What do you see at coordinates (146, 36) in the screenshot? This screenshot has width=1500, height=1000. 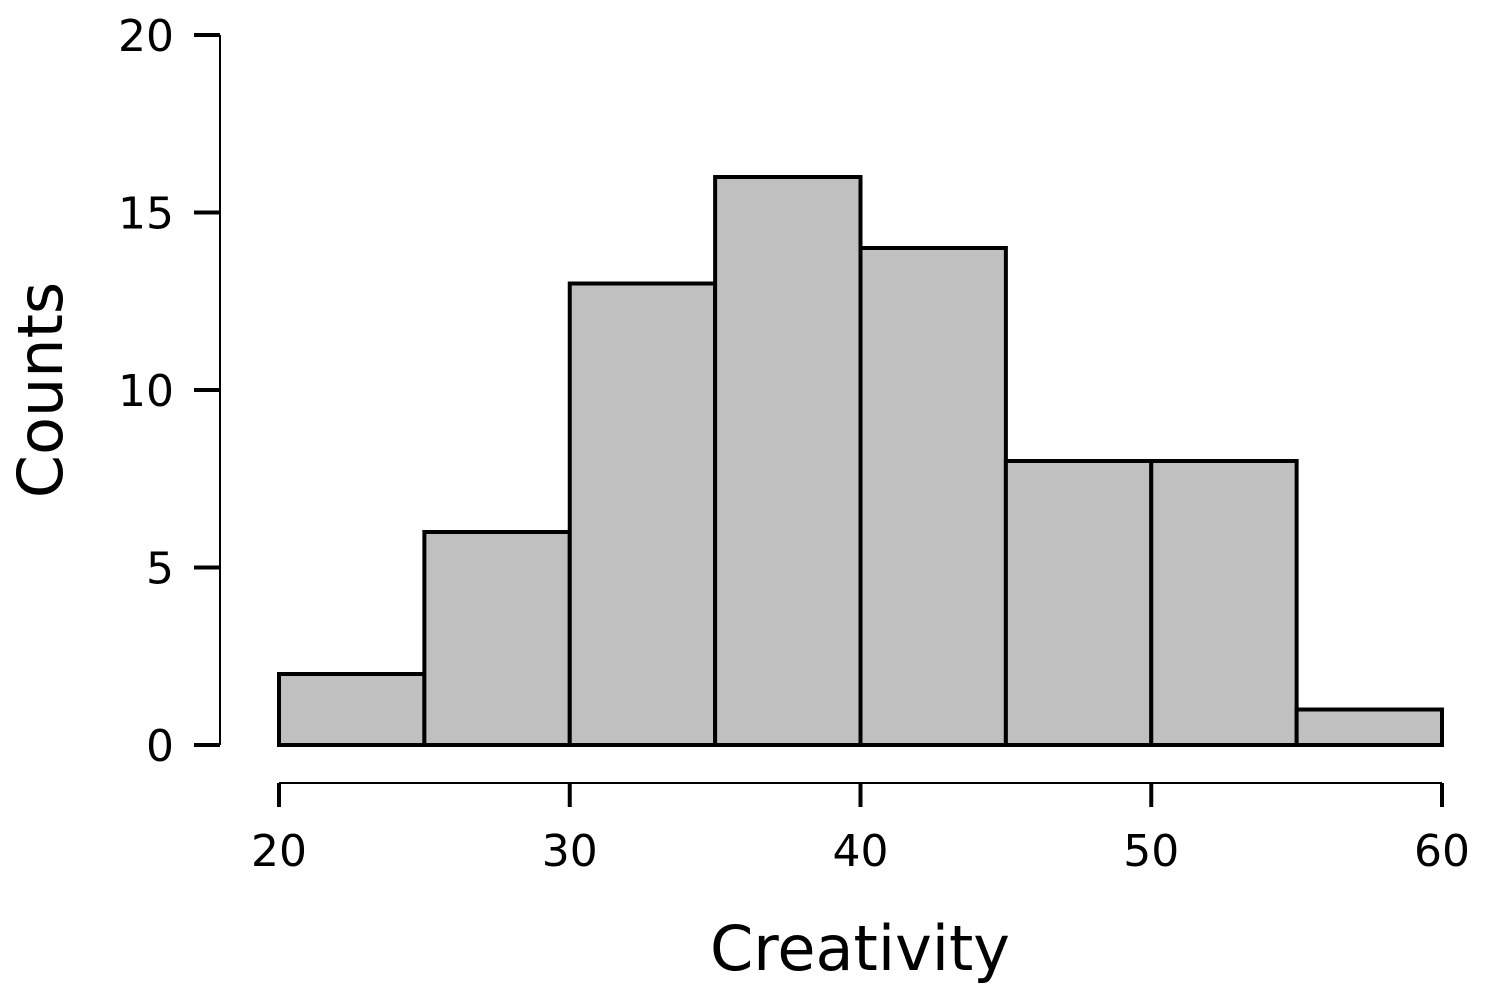 I see `y-tick-label-20: 20` at bounding box center [146, 36].